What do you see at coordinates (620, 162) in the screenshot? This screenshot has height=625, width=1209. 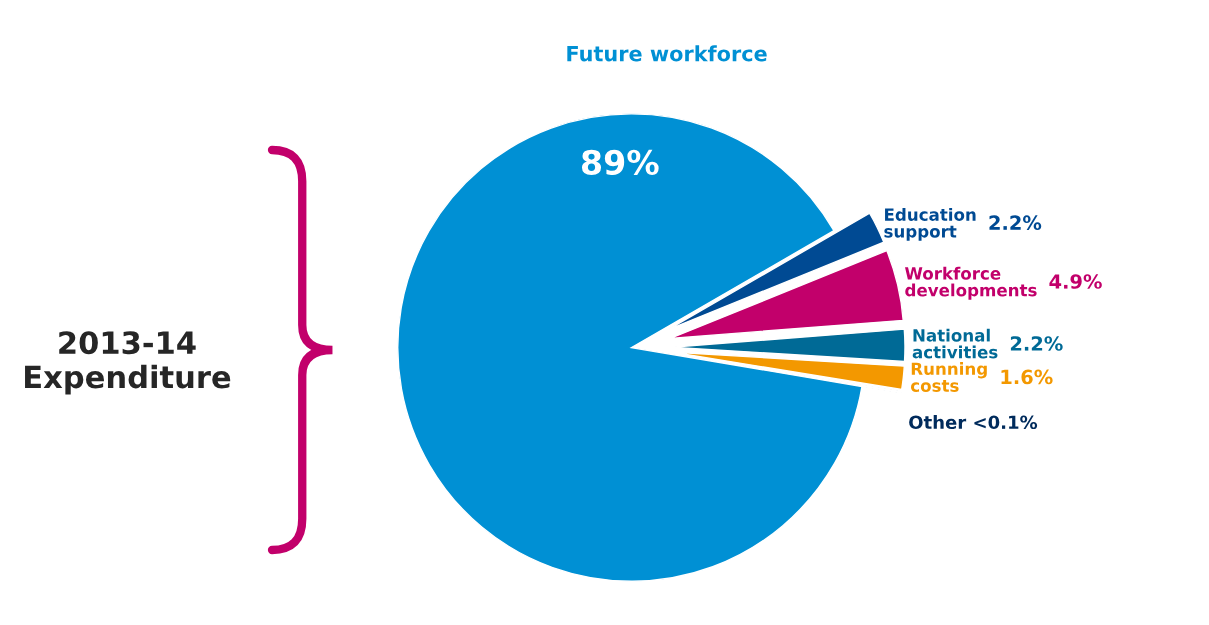 I see `data-label: 89%` at bounding box center [620, 162].